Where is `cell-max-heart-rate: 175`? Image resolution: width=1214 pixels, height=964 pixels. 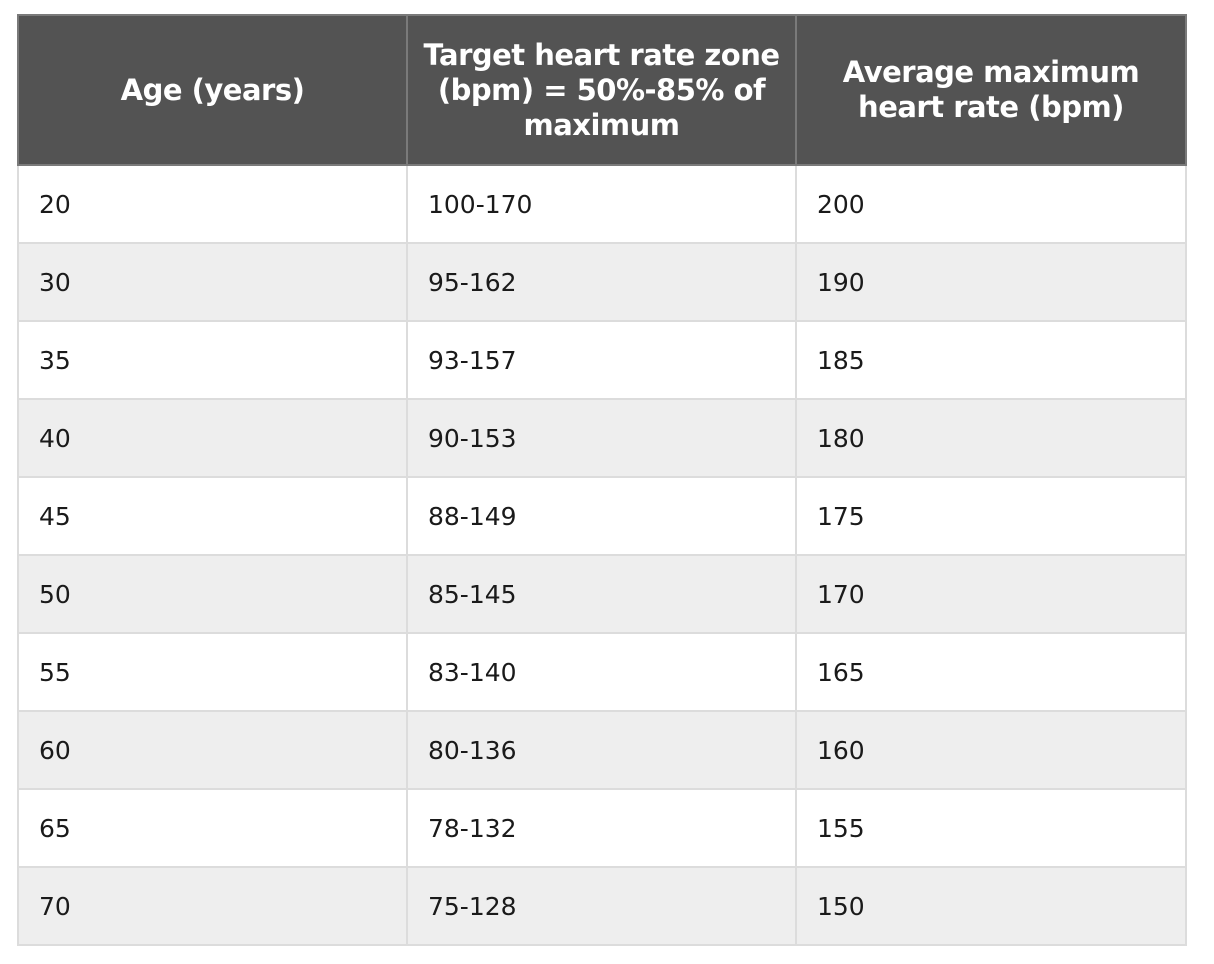
cell-max-heart-rate: 175 is located at coordinates (991, 516).